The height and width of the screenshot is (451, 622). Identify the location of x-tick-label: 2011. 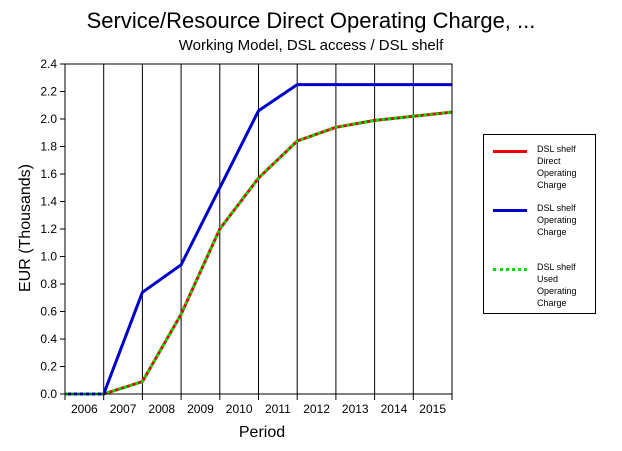
(278, 409).